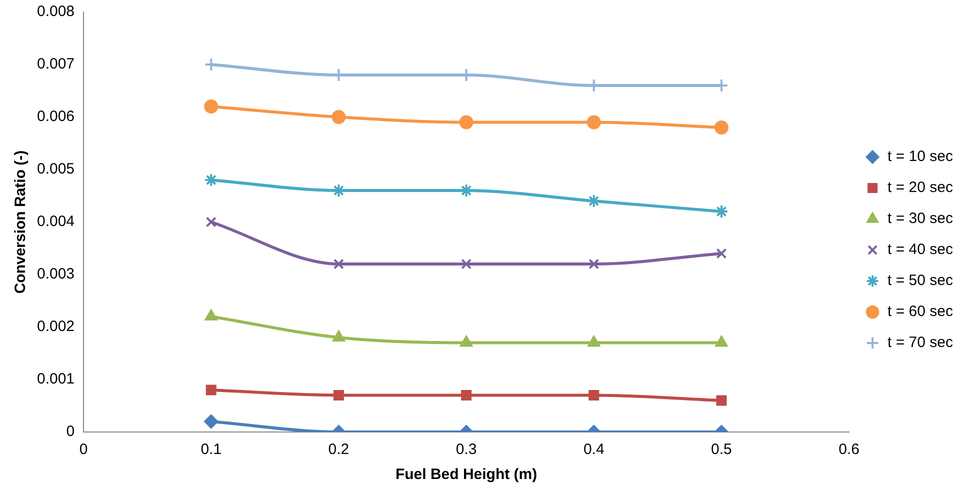 This screenshot has height=492, width=973. Describe the element at coordinates (55, 379) in the screenshot. I see `y-tick-label: 0.001` at that location.